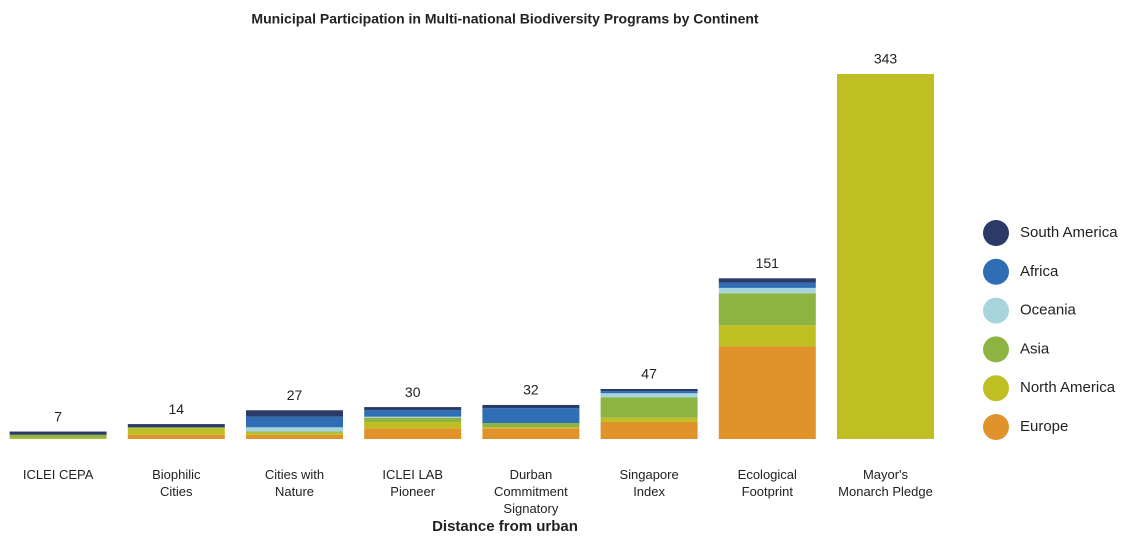 The image size is (1127, 538). I want to click on total-label: 47, so click(649, 374).